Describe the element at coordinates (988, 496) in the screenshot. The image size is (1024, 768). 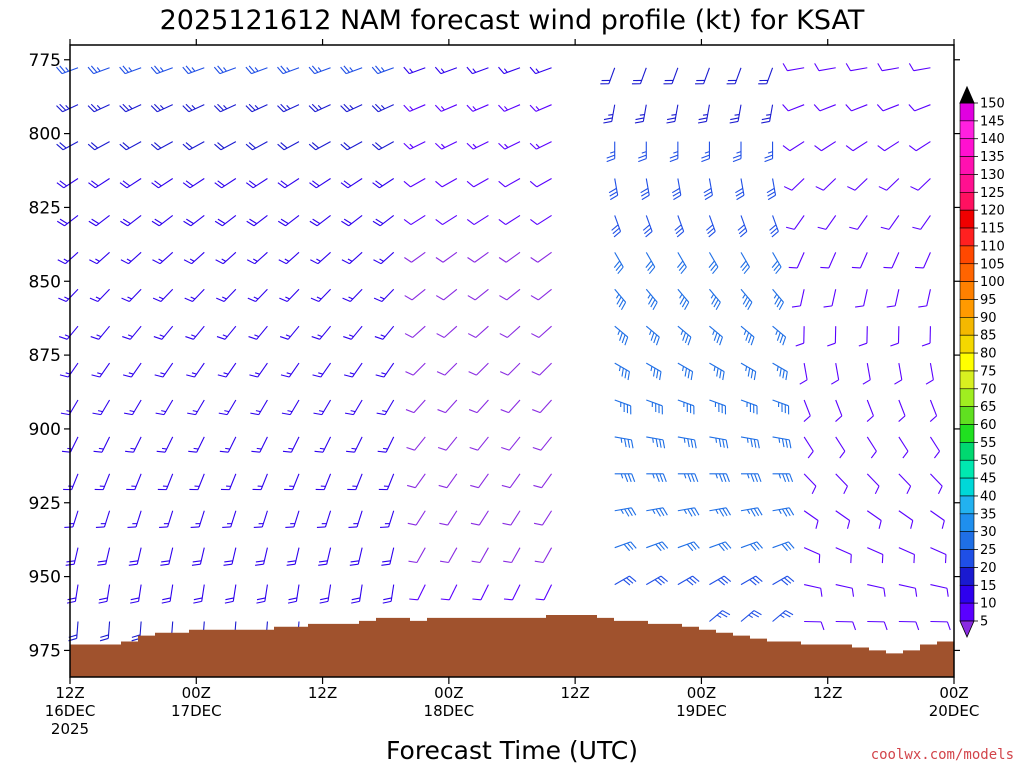
I see `colorbar-label: 40` at that location.